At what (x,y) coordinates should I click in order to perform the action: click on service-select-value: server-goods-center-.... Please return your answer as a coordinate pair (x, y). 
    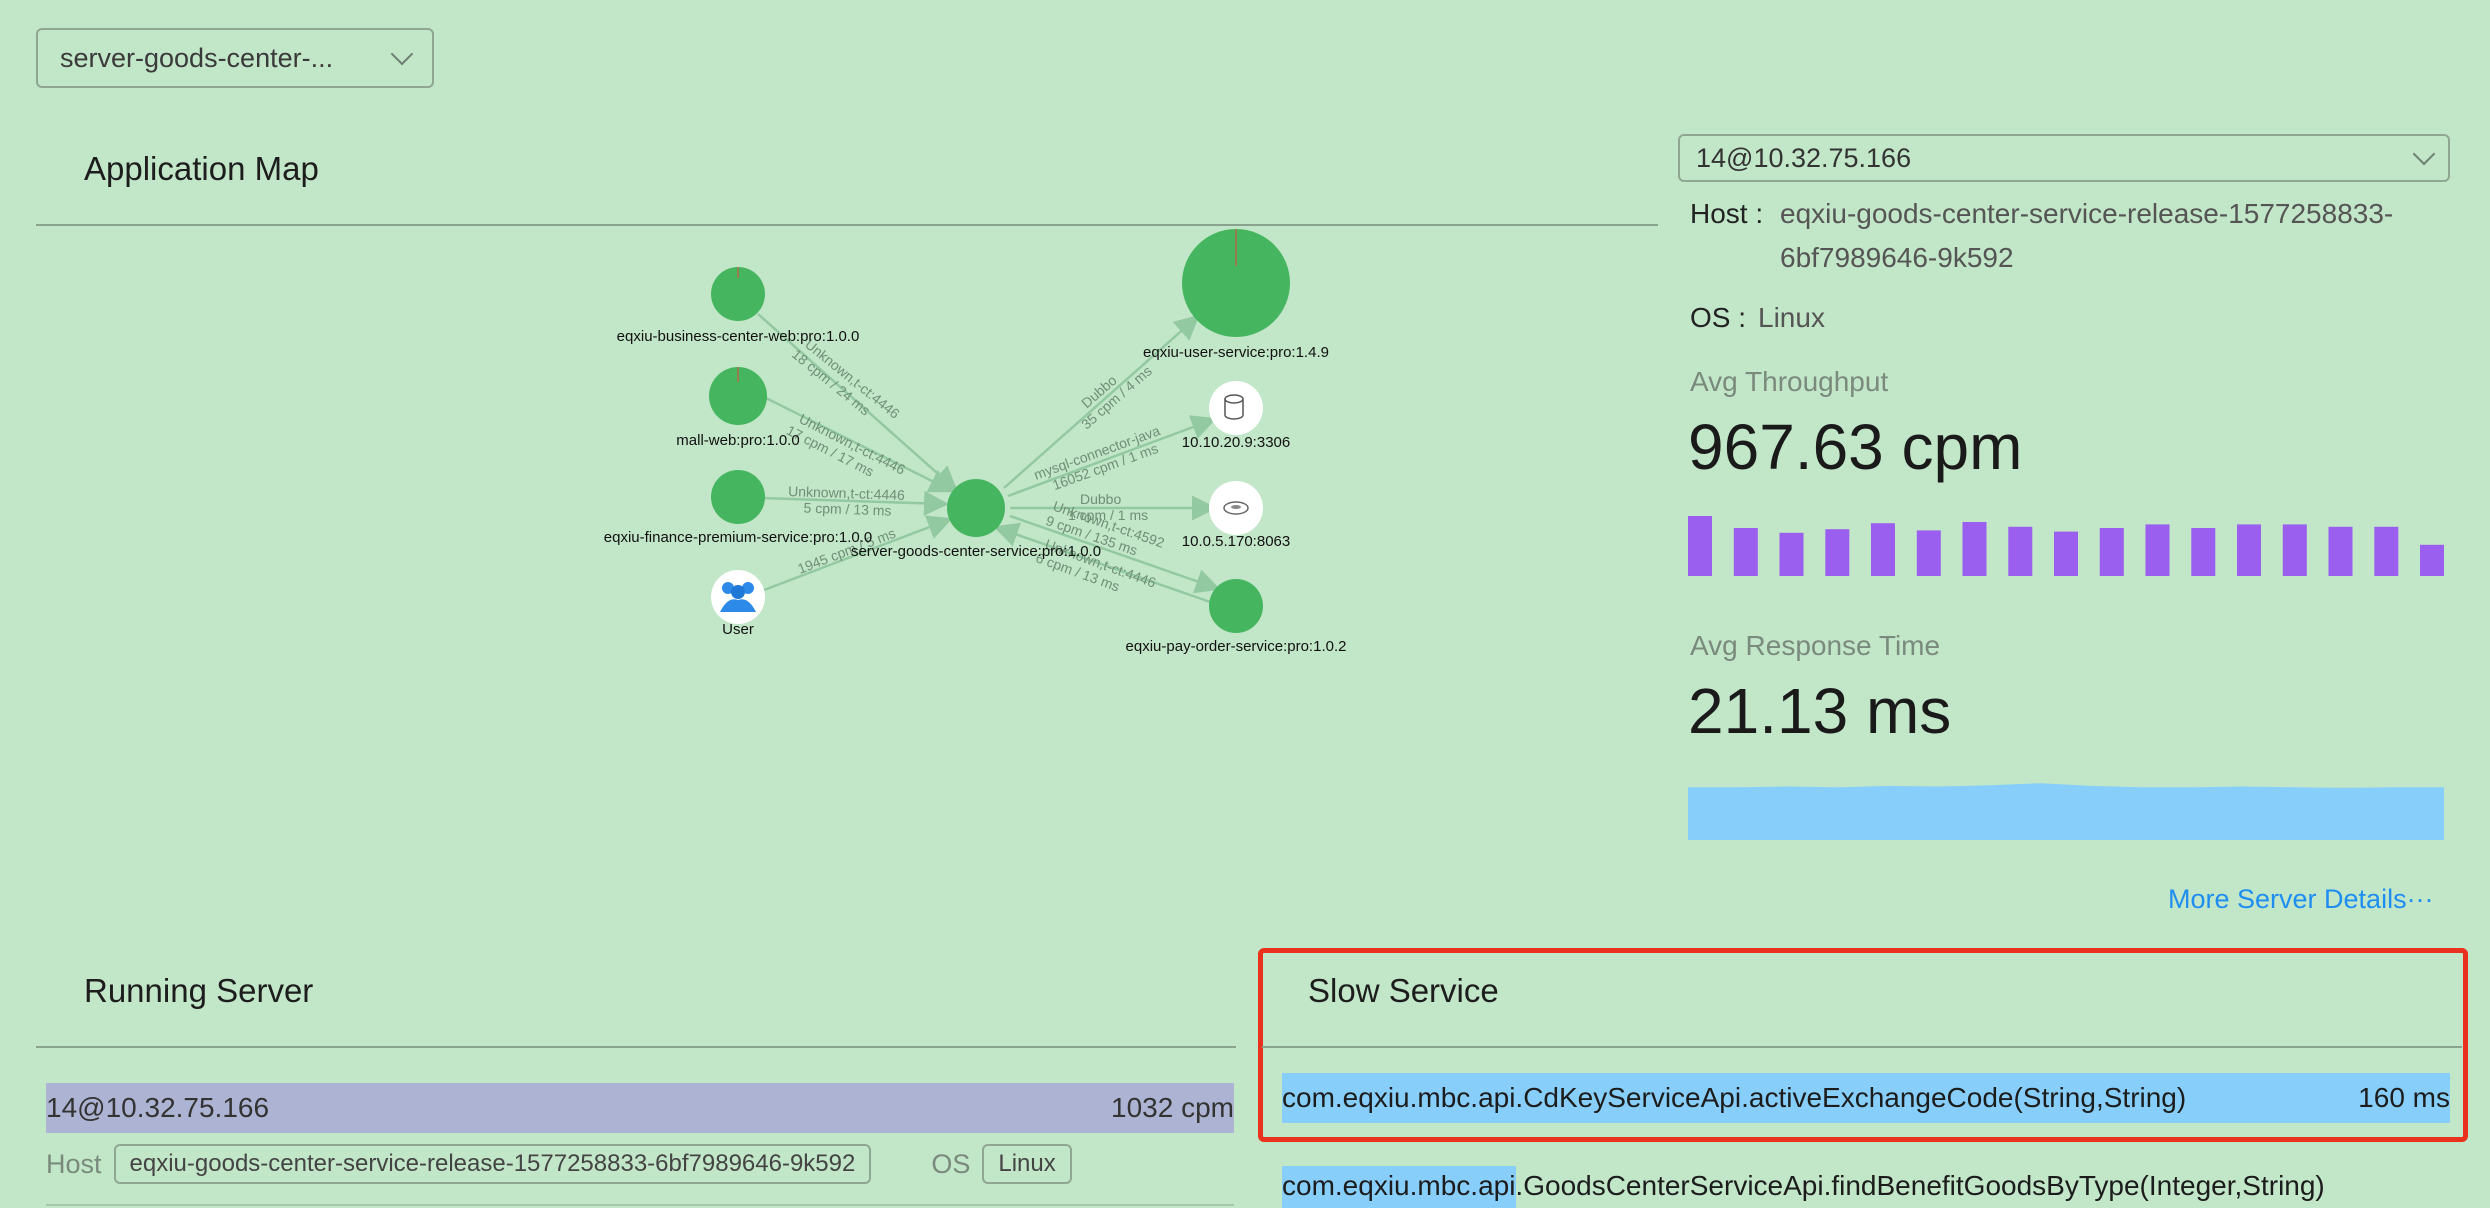
    Looking at the image, I should click on (197, 57).